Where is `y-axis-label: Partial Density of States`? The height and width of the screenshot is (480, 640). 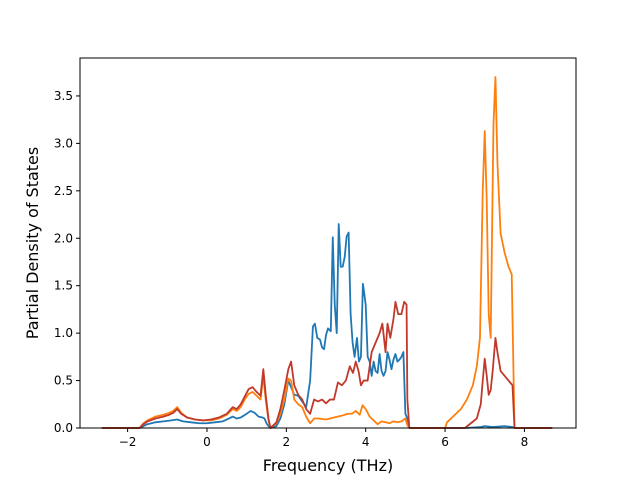
y-axis-label: Partial Density of States is located at coordinates (32, 243).